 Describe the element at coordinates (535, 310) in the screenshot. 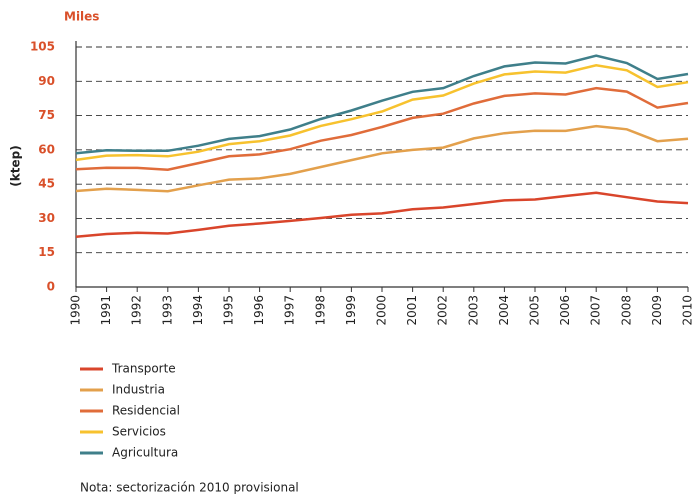

I see `x-tick-label: 2005` at that location.